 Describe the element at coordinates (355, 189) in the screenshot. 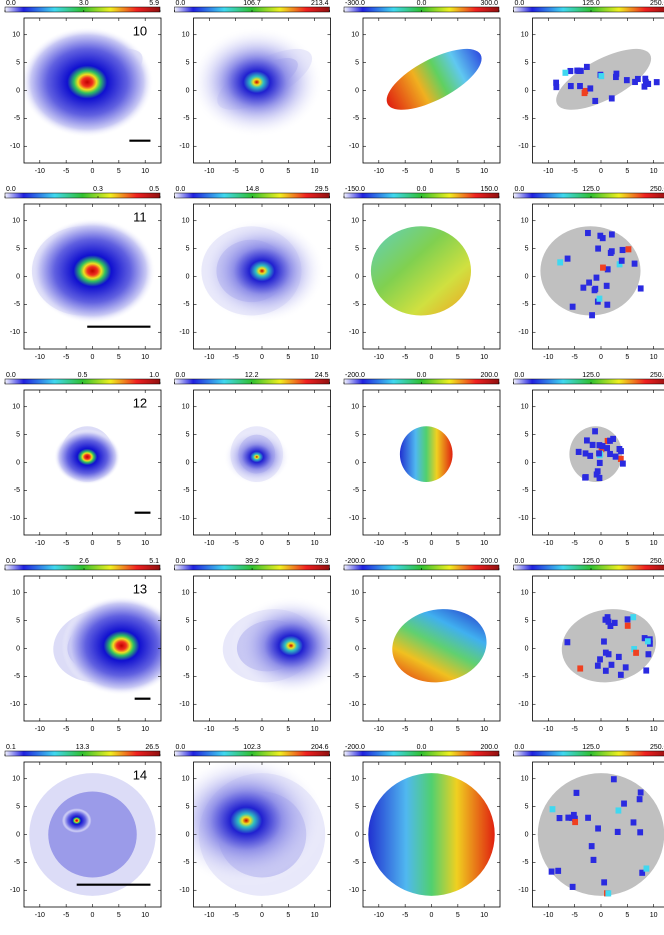

I see `colorbar-tick-label: -150.0` at that location.